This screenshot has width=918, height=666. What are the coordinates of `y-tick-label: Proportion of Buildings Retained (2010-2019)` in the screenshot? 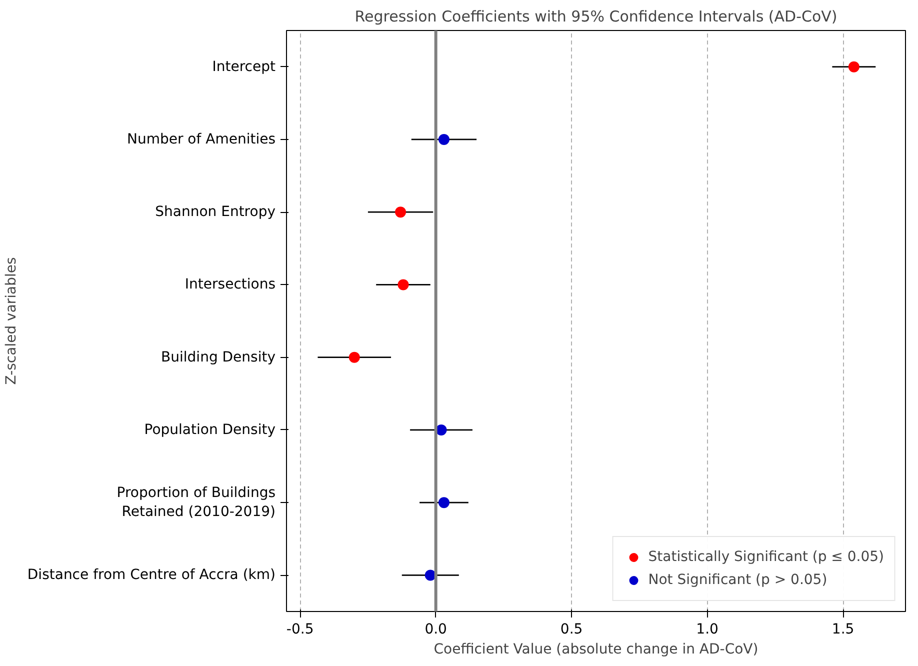 It's located at (196, 502).